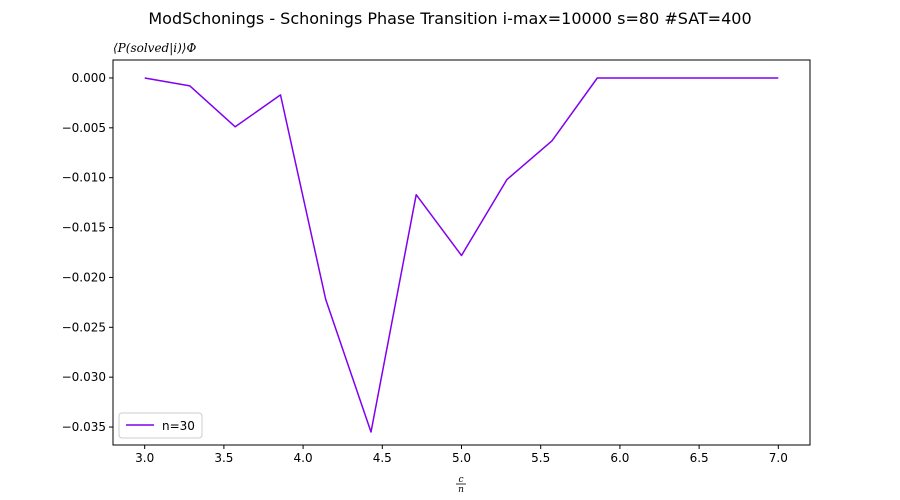 This screenshot has width=900, height=500. Describe the element at coordinates (84, 178) in the screenshot. I see `y-tick-label: −0.010` at that location.